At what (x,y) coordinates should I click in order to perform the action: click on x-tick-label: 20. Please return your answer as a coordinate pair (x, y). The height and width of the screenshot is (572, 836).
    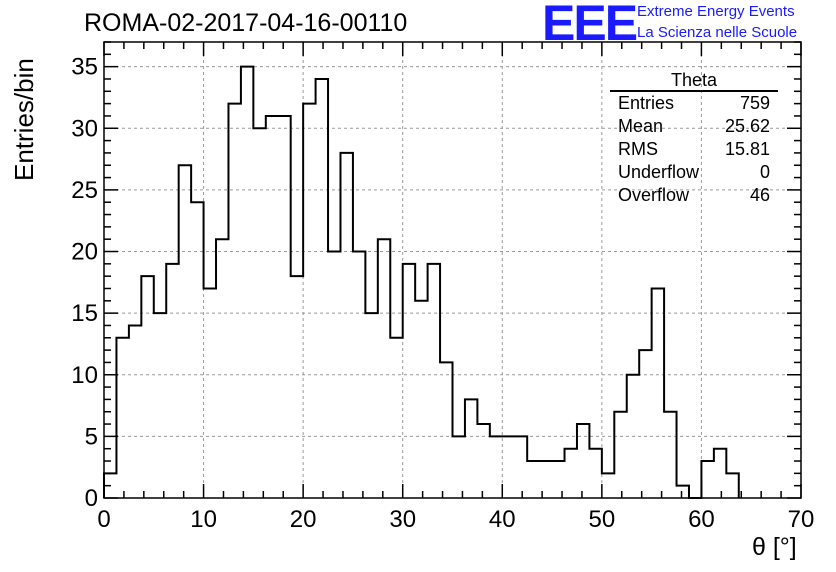
    Looking at the image, I should click on (303, 519).